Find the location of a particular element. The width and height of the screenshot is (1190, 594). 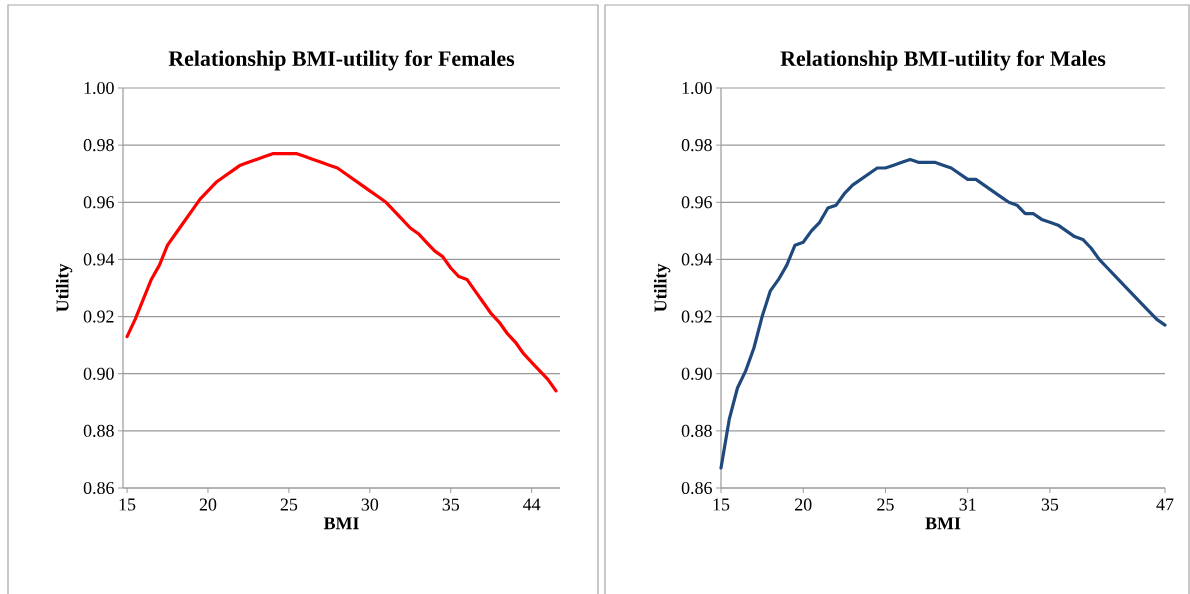

x-tick-label: 31 is located at coordinates (967, 504).